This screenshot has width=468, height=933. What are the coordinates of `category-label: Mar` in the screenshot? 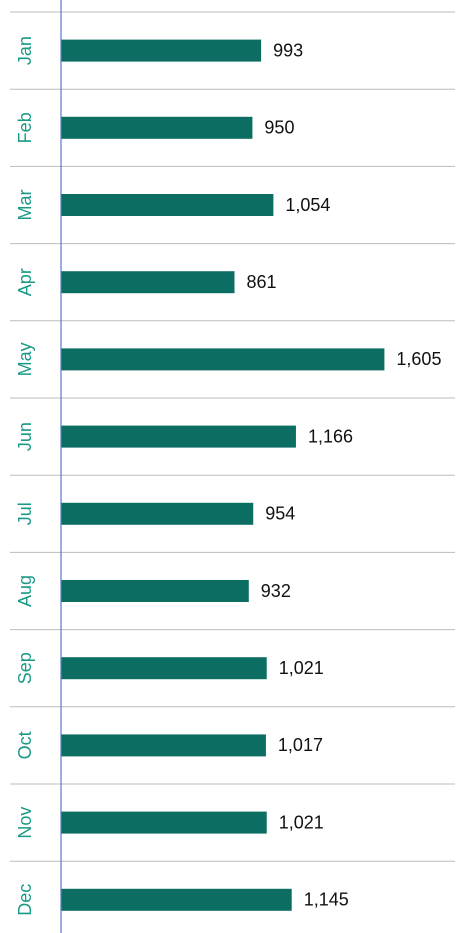 It's located at (25, 204).